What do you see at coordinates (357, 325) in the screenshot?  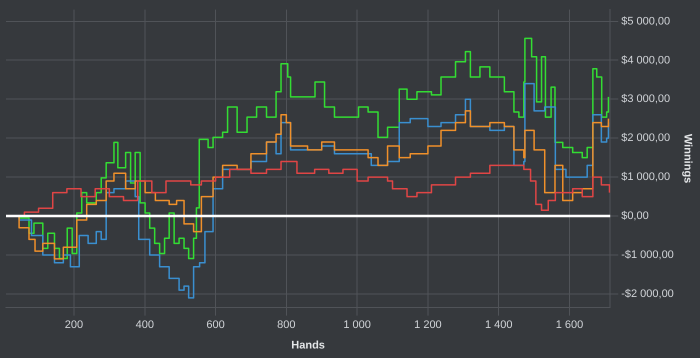 I see `x-tick-label: 1 000` at bounding box center [357, 325].